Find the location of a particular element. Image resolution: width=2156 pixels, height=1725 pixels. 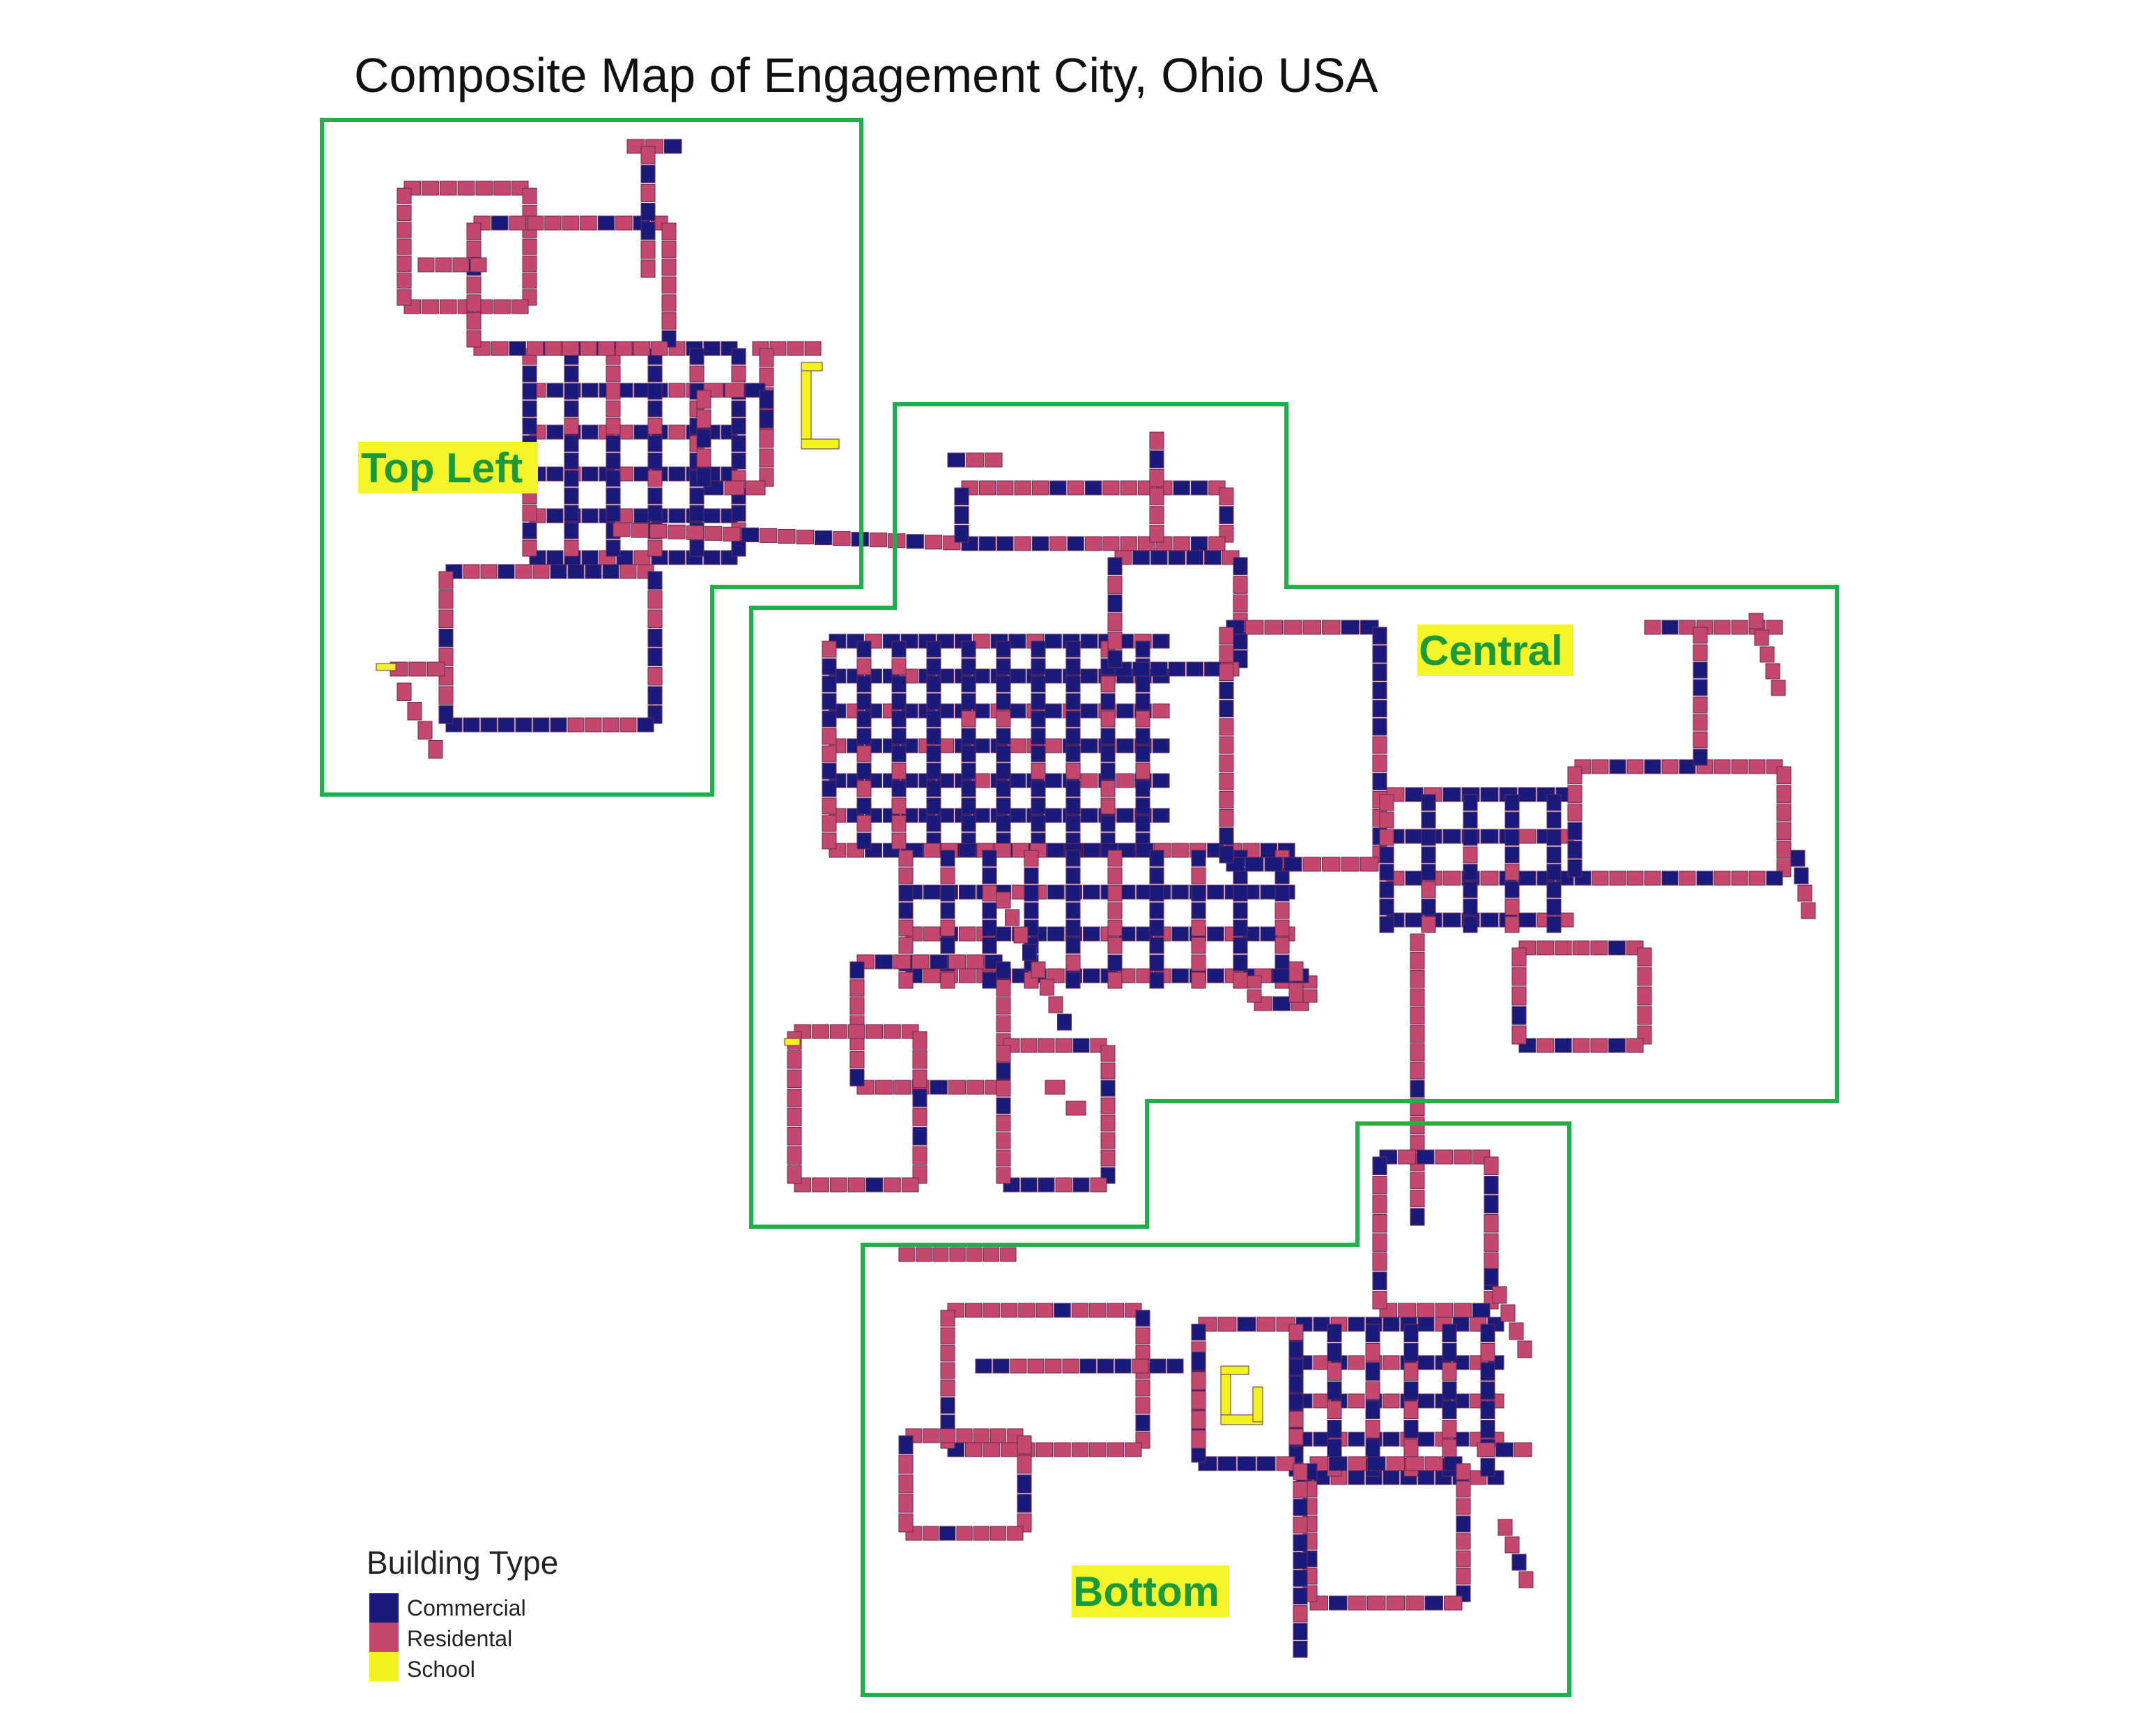

legend-label-commercial: Commercial is located at coordinates (467, 1608).